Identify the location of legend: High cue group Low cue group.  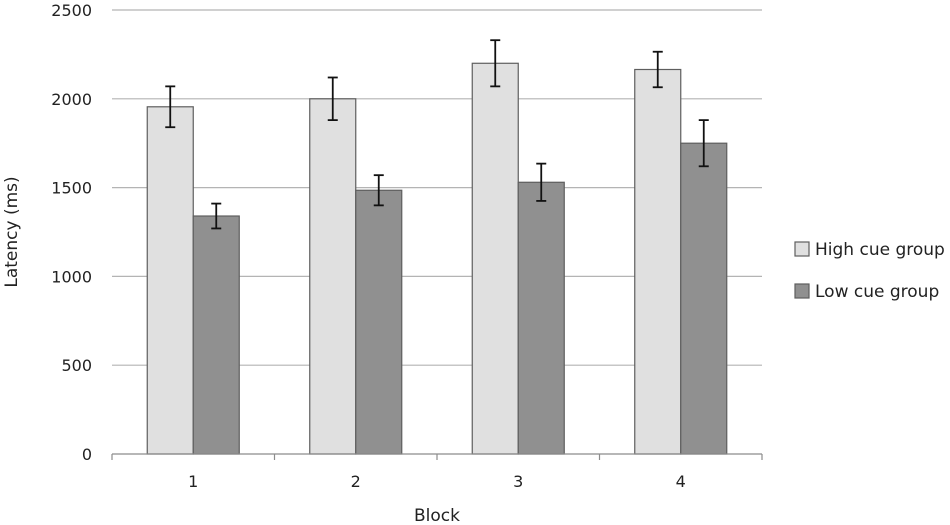
(869, 271).